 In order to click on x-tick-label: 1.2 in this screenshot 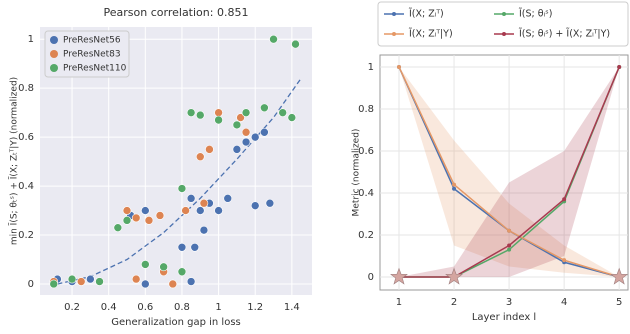, I will do `click(255, 307)`.